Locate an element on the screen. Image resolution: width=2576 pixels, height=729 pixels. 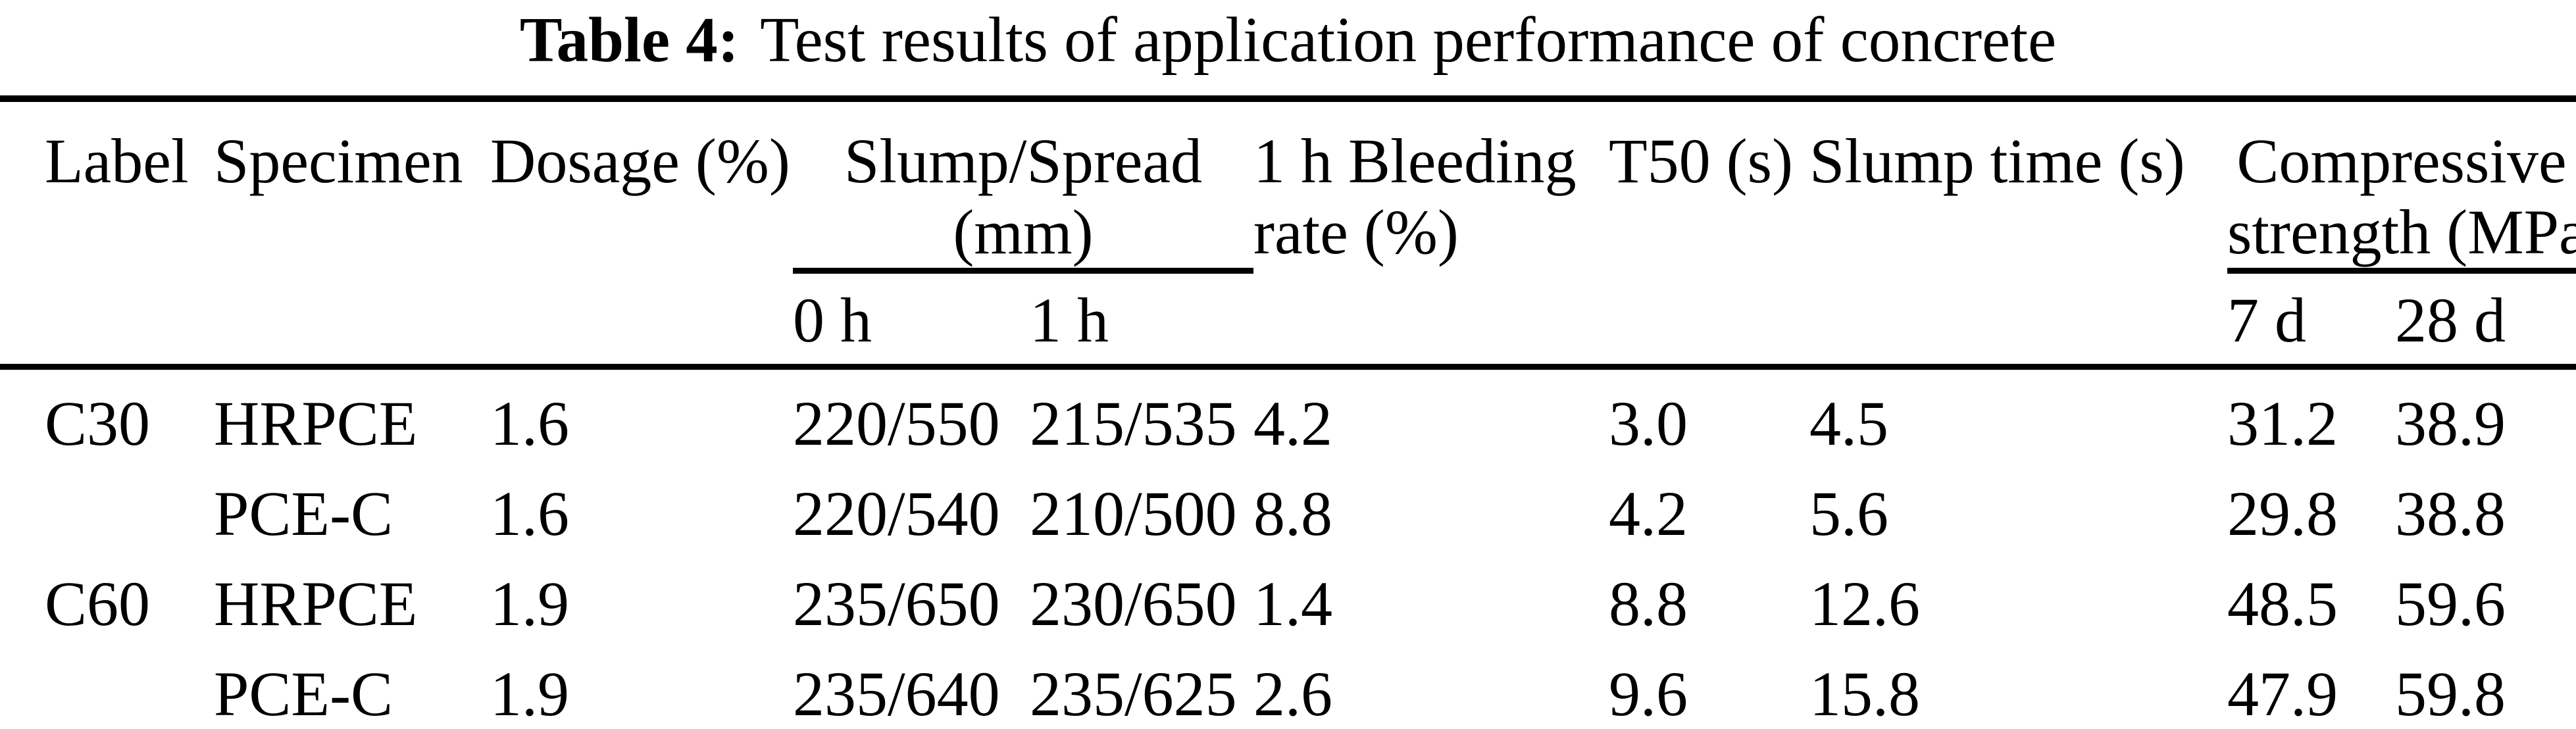
cell-t50: 9.6 is located at coordinates (1648, 694).